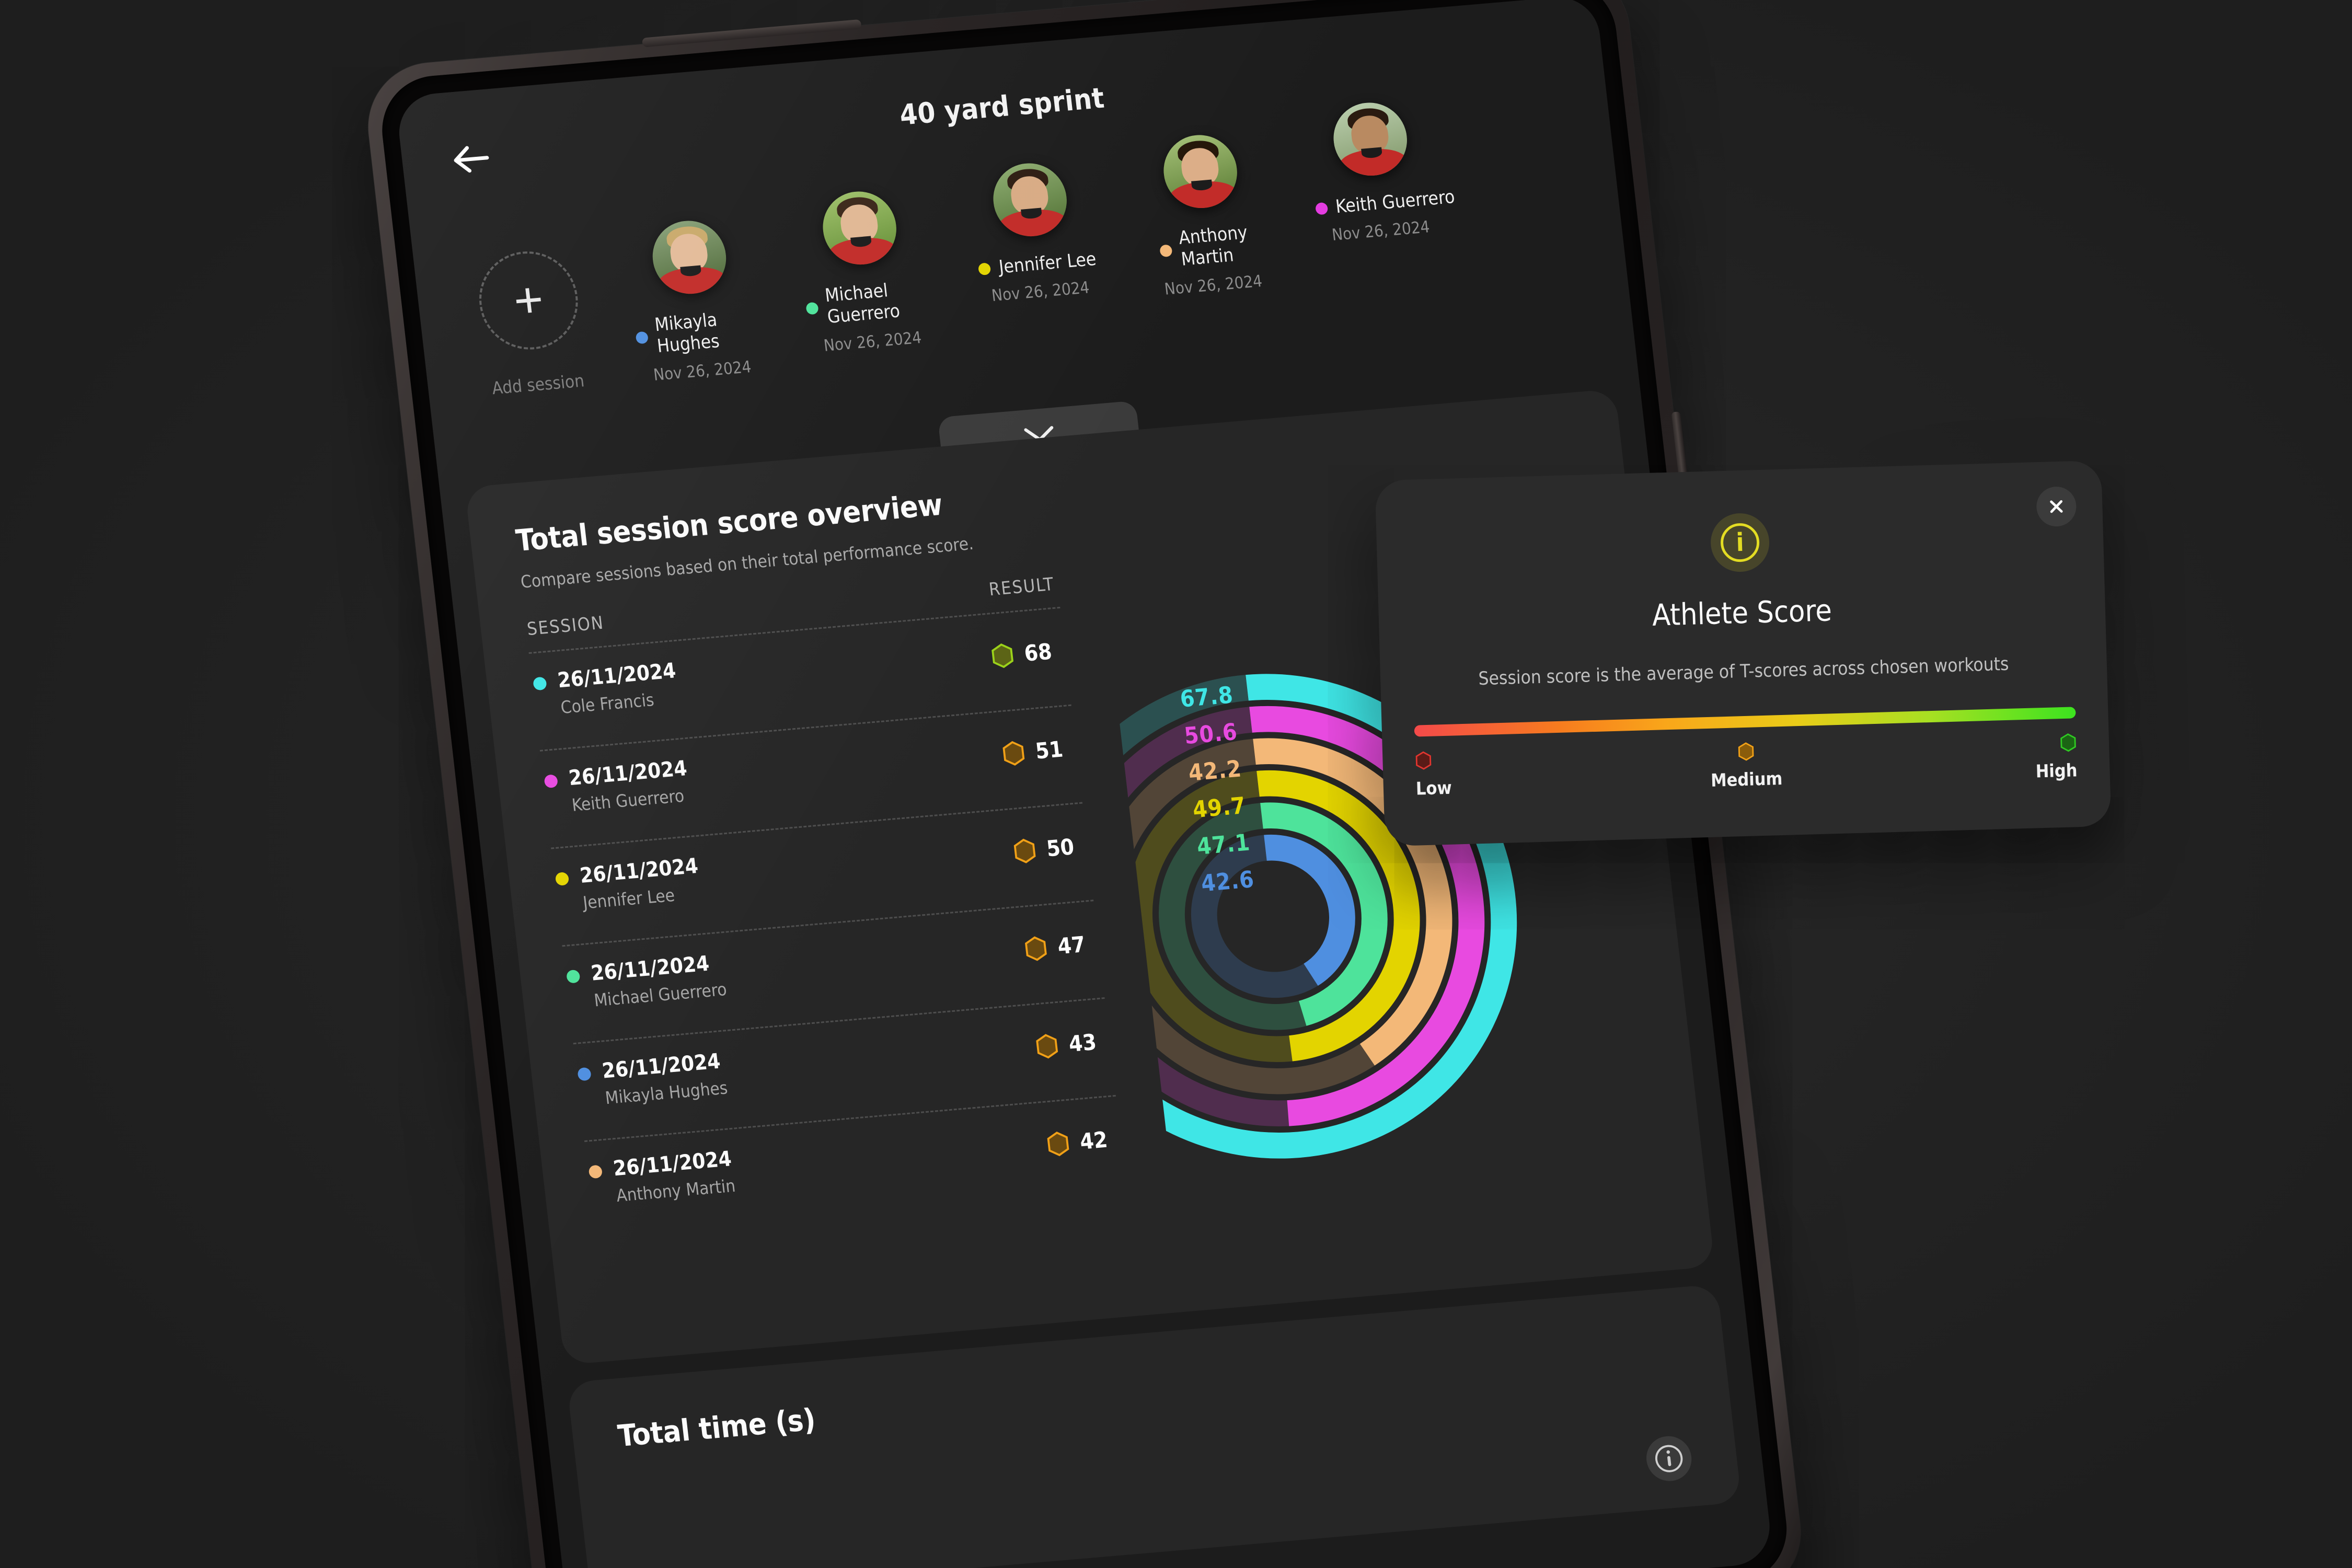 This screenshot has height=1568, width=2352. Describe the element at coordinates (1003, 115) in the screenshot. I see `app-header: 40 yard sprint` at that location.